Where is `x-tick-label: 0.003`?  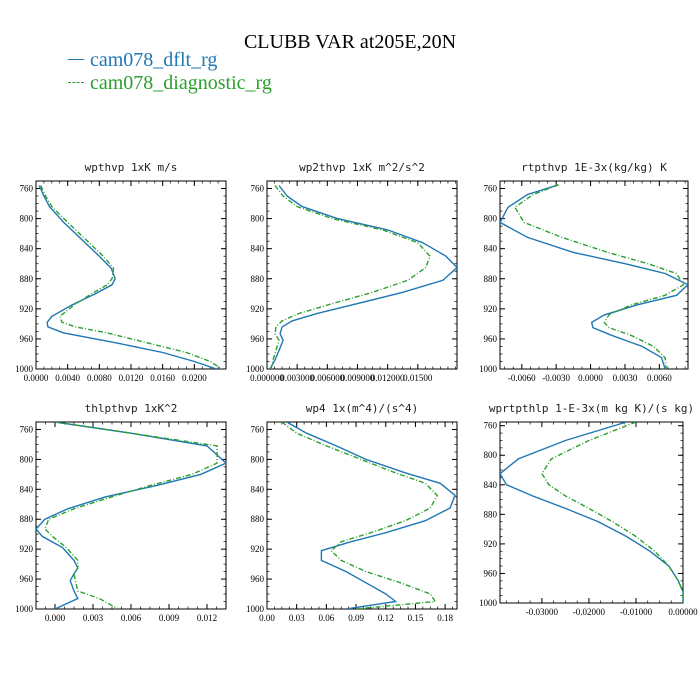
x-tick-label: 0.003 is located at coordinates (93, 618).